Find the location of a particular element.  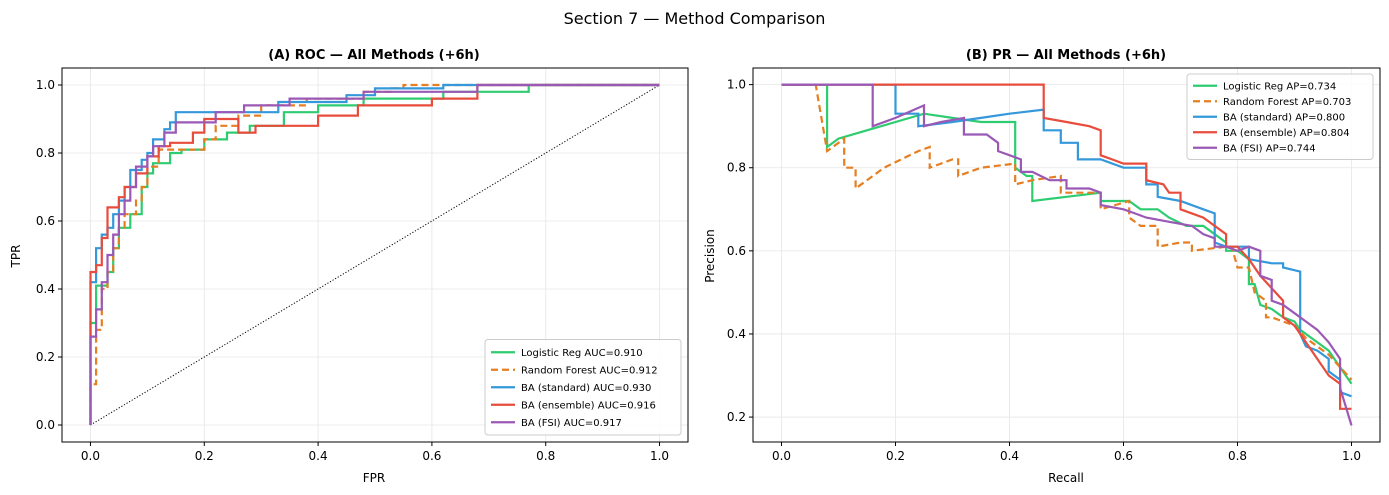

pr-legend-label-0: Logistic Reg AP=0.734 is located at coordinates (1279, 86).